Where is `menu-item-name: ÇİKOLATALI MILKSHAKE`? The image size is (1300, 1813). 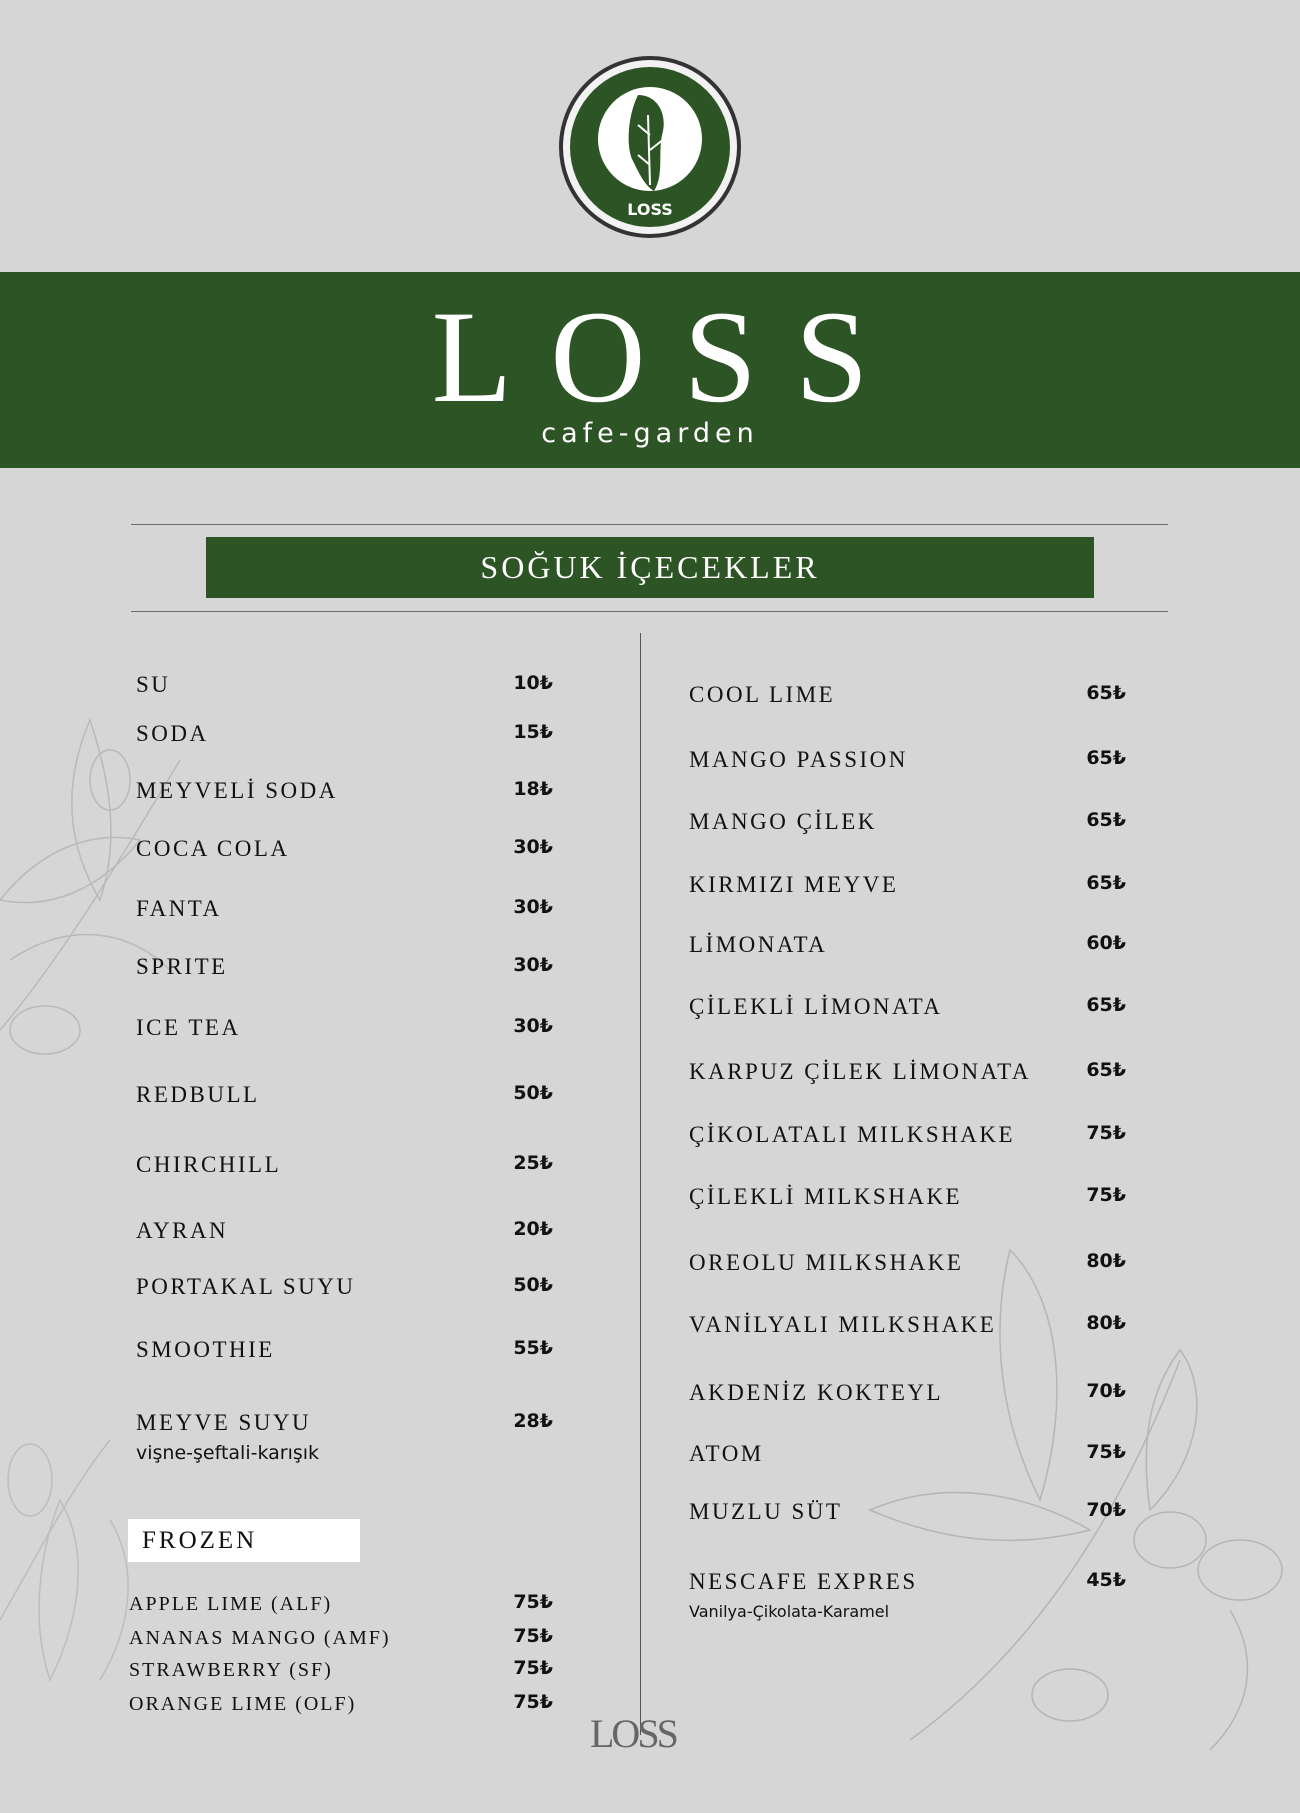 menu-item-name: ÇİKOLATALI MILKSHAKE is located at coordinates (852, 1134).